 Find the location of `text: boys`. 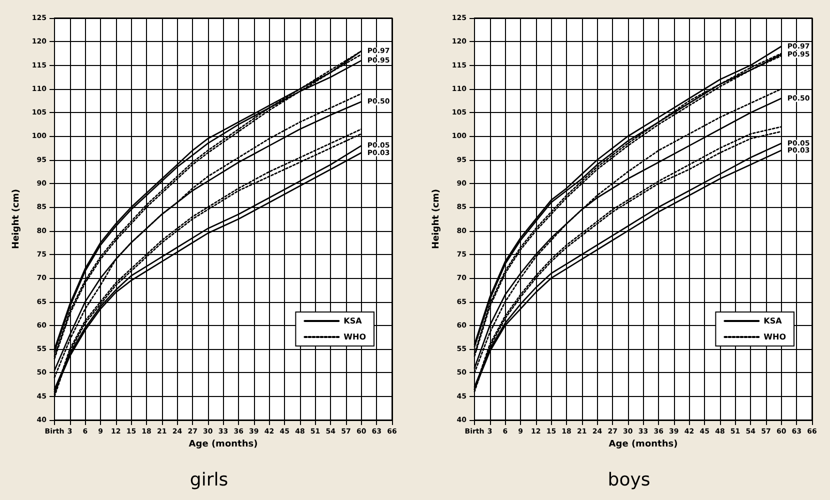

text: boys is located at coordinates (629, 480).